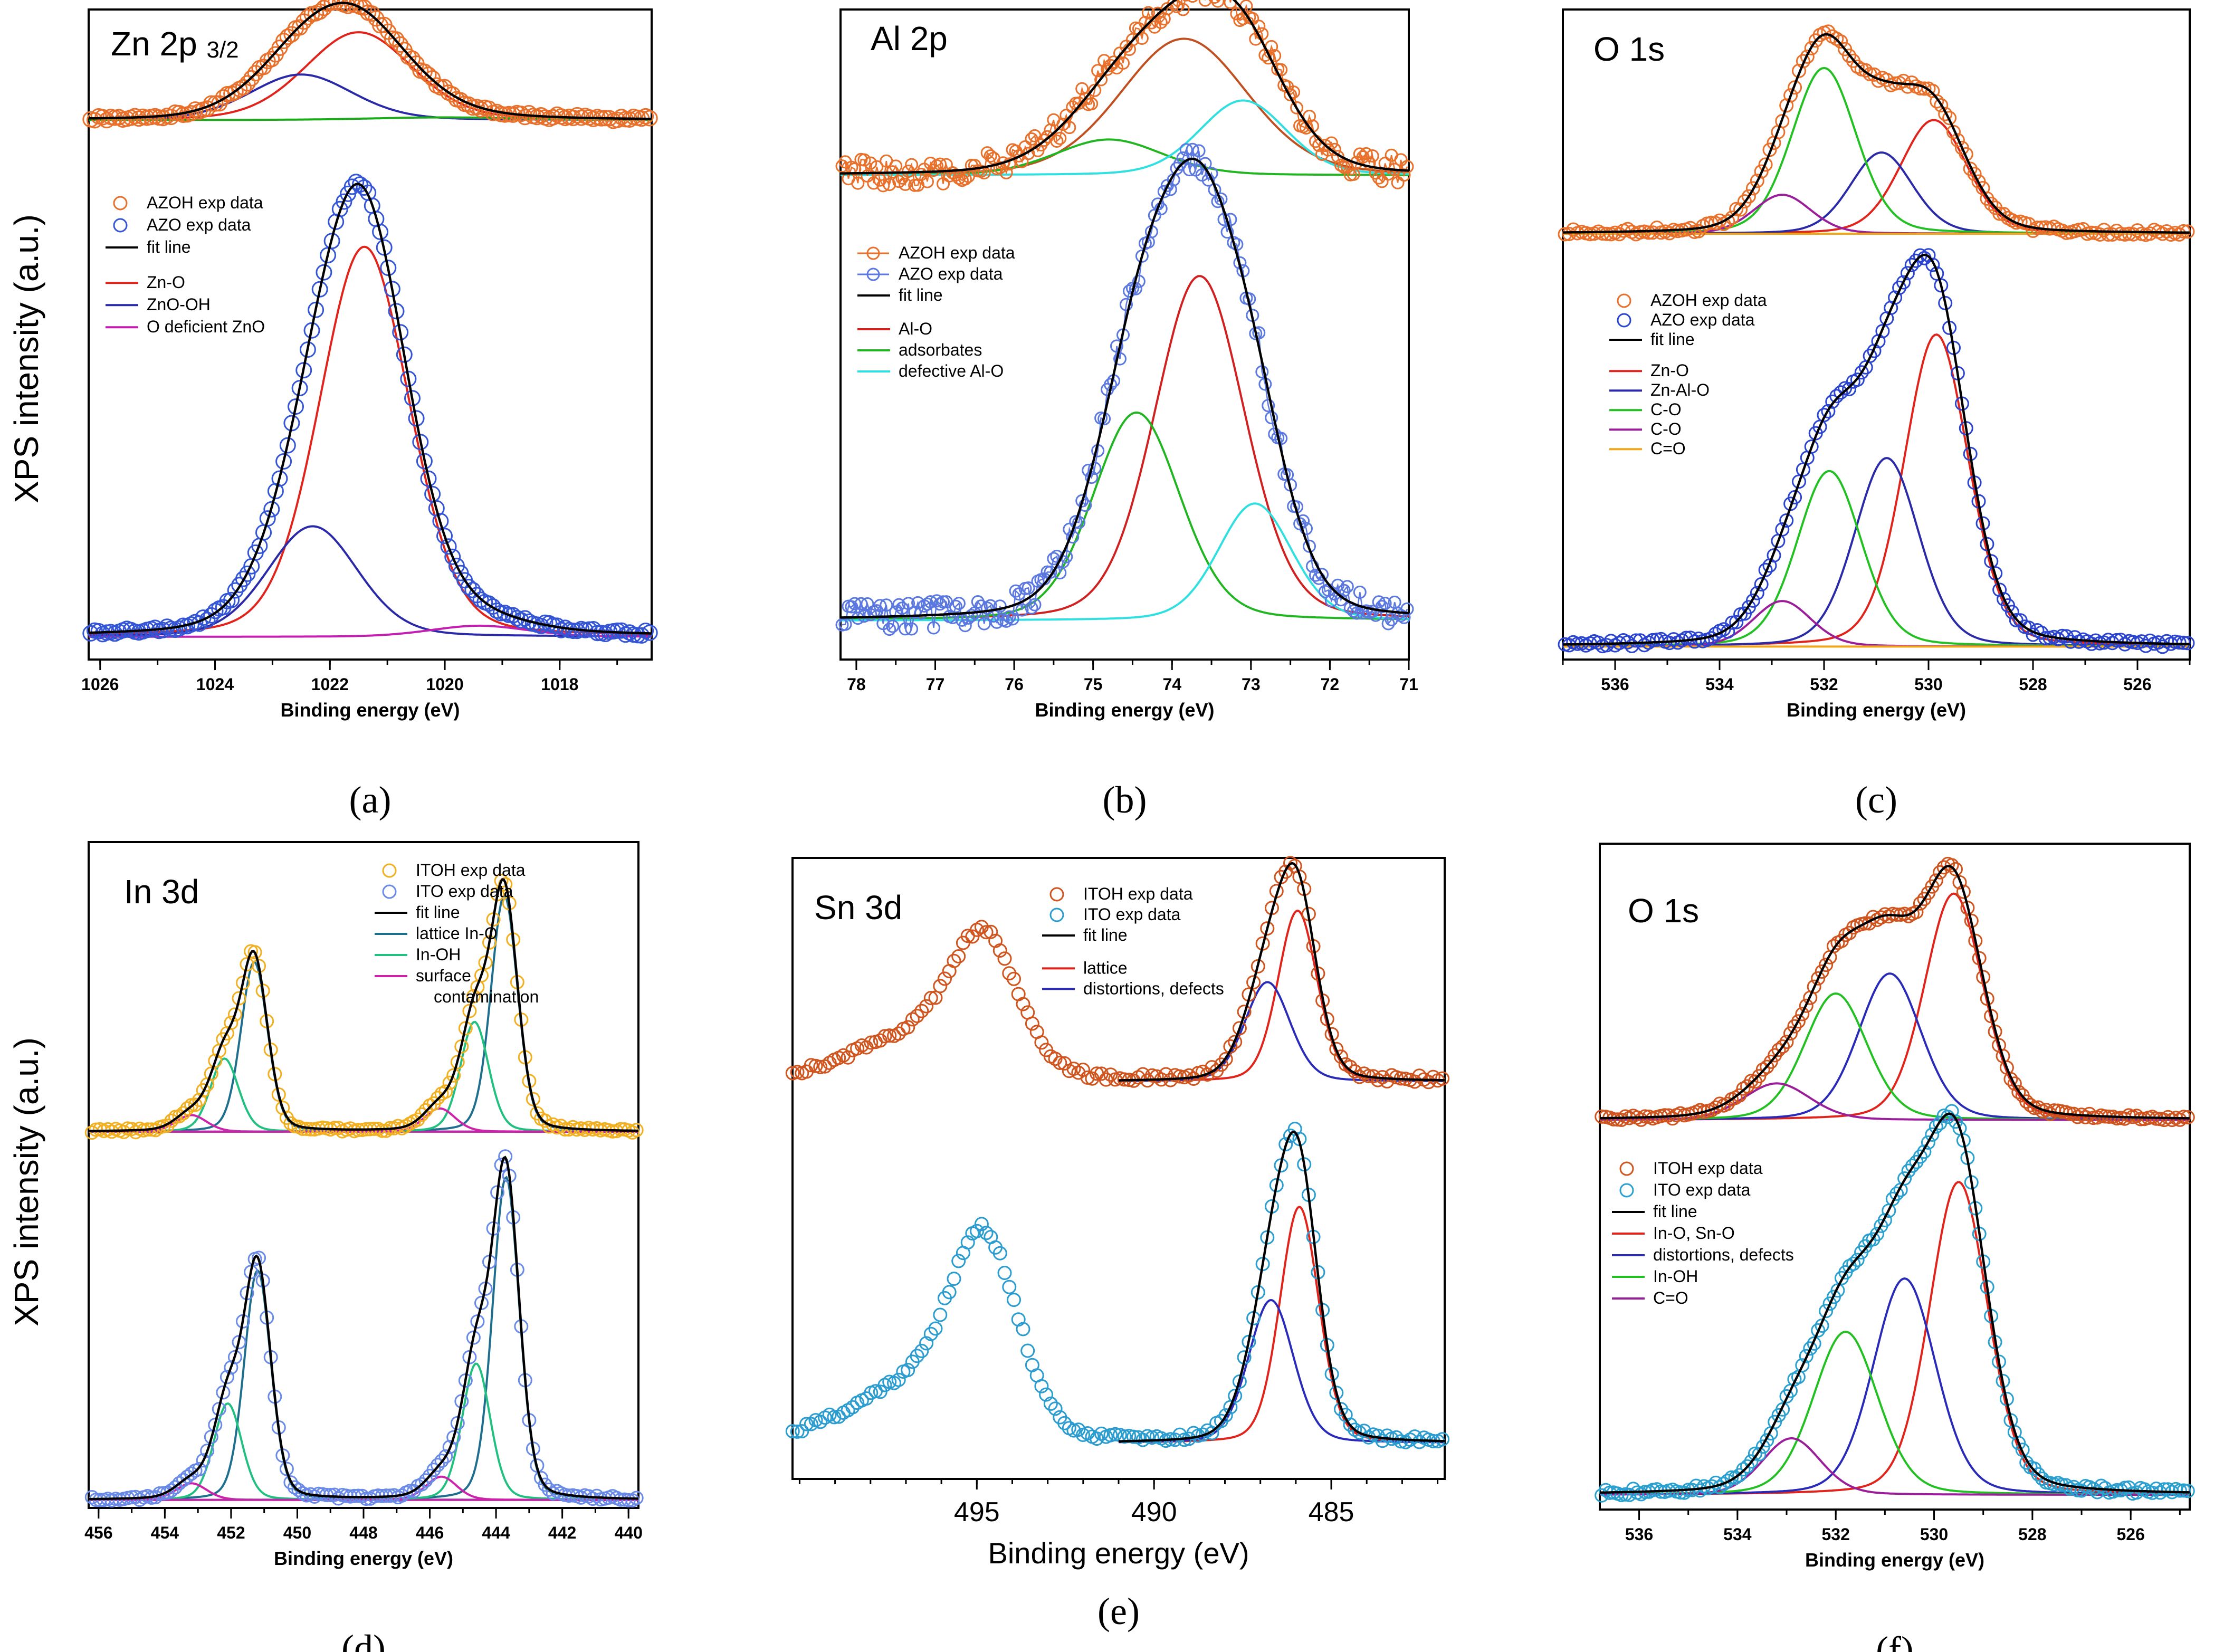 The width and height of the screenshot is (2224, 1652). What do you see at coordinates (100, 684) in the screenshot?
I see `x-tick-label: 1026` at bounding box center [100, 684].